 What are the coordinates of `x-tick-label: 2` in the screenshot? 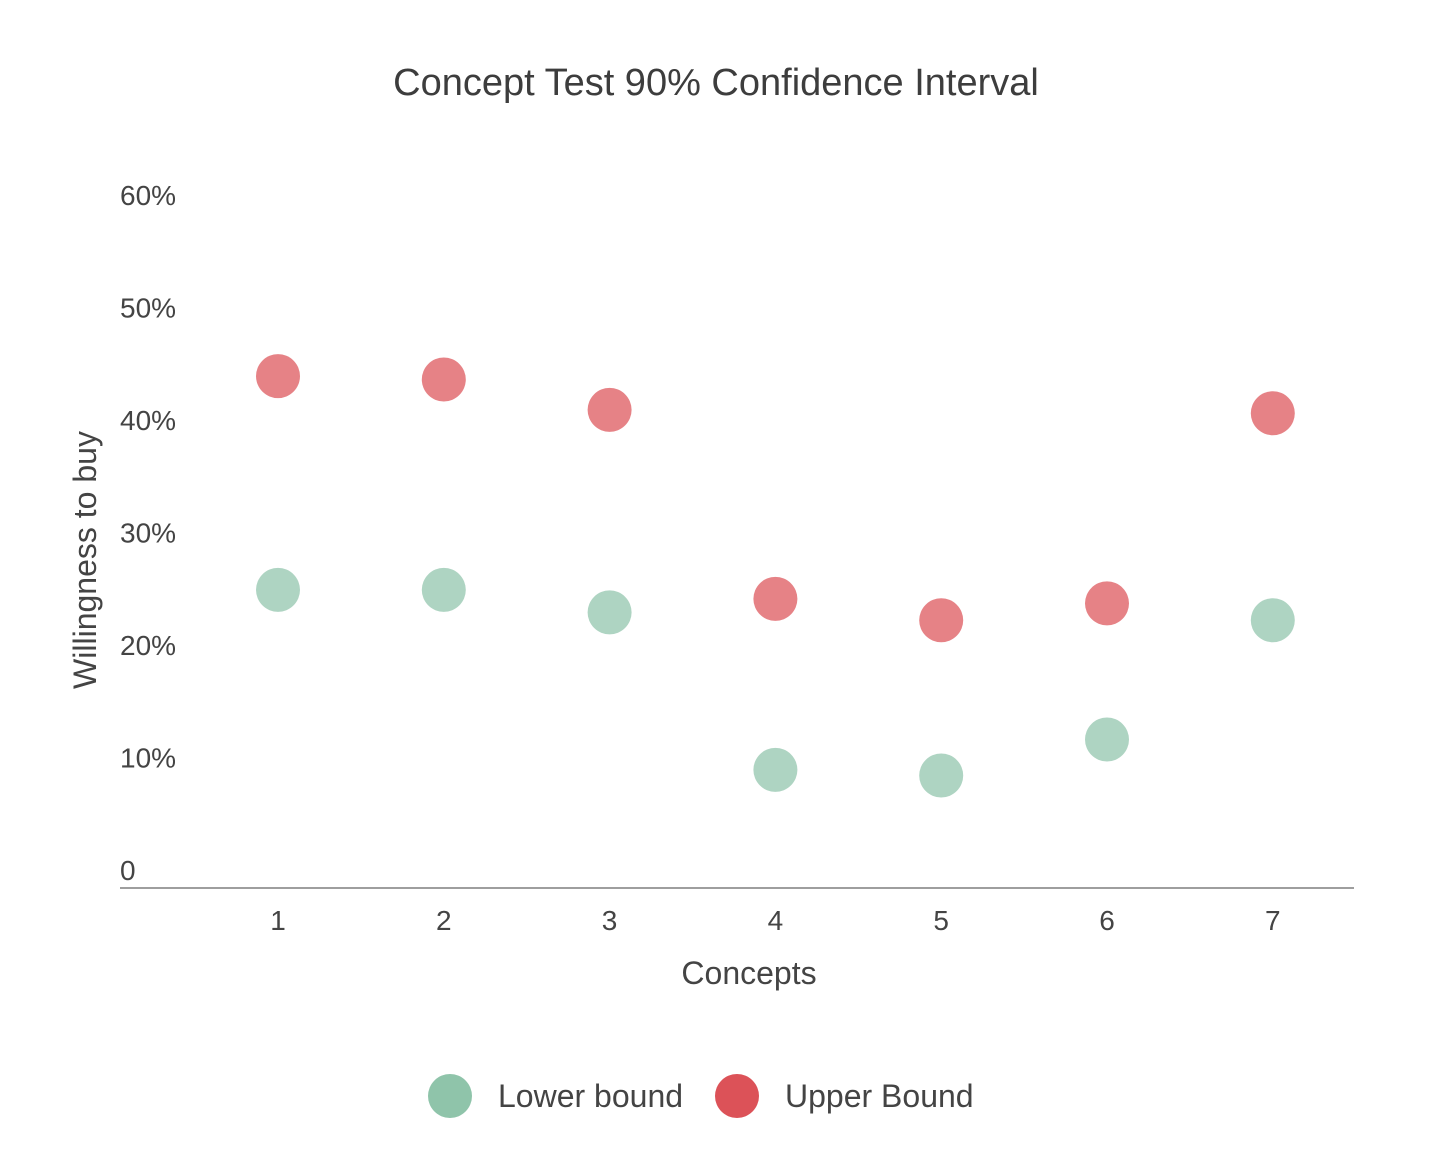 It's located at (444, 920).